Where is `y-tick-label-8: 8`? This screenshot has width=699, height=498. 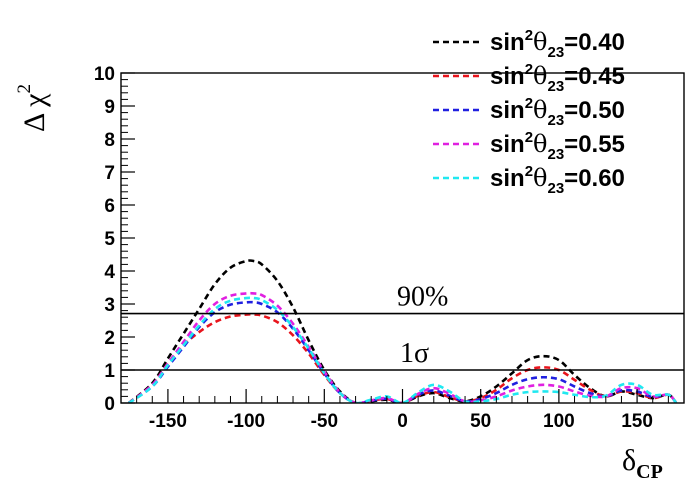
y-tick-label-8: 8 is located at coordinates (109, 140).